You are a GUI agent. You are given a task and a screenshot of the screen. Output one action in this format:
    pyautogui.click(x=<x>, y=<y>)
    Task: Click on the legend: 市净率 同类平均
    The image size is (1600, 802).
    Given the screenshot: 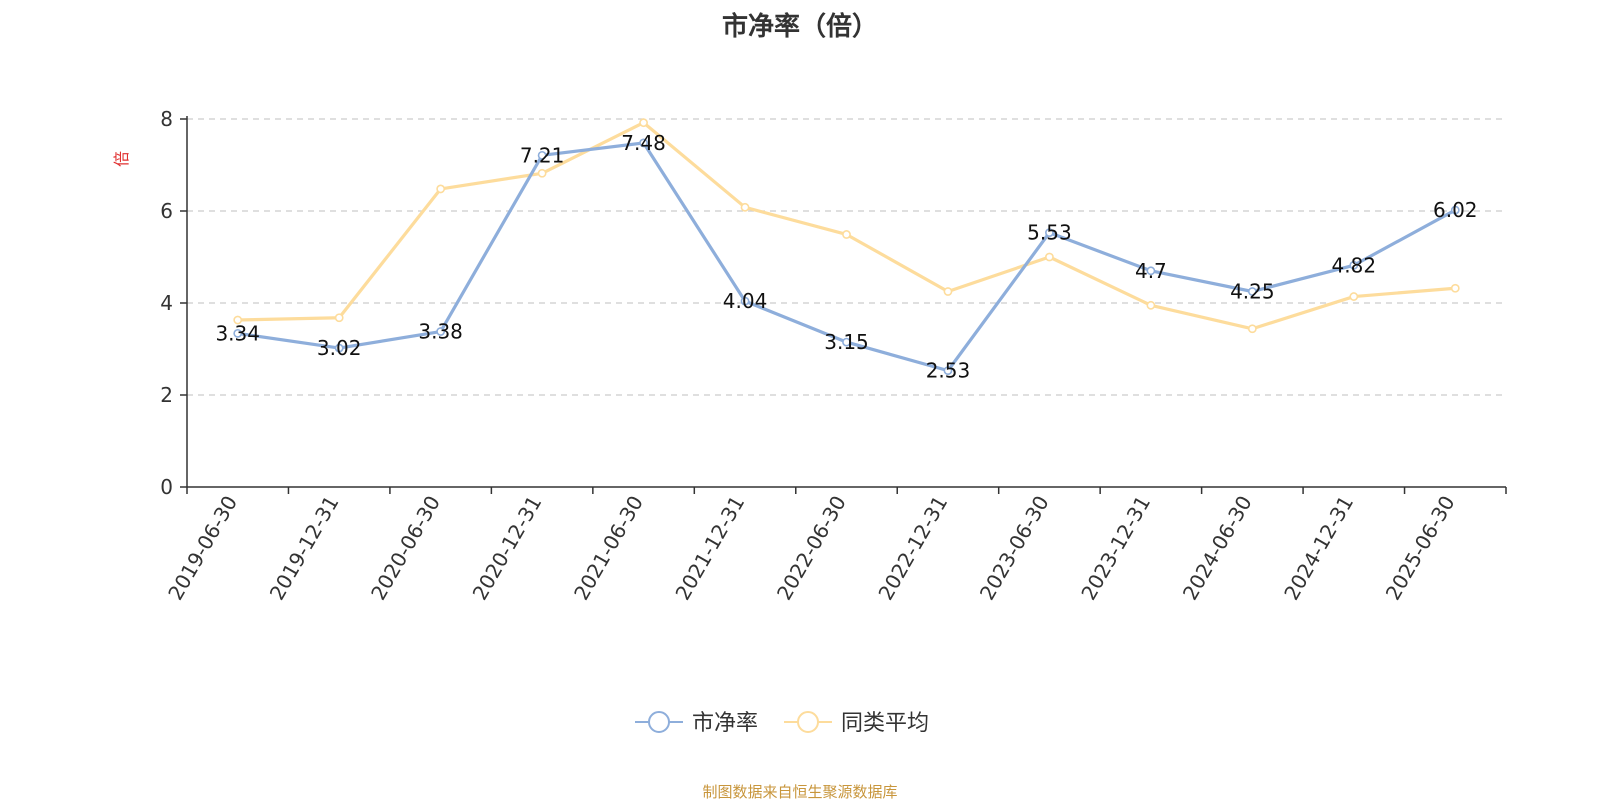 What is the action you would take?
    pyautogui.click(x=782, y=723)
    